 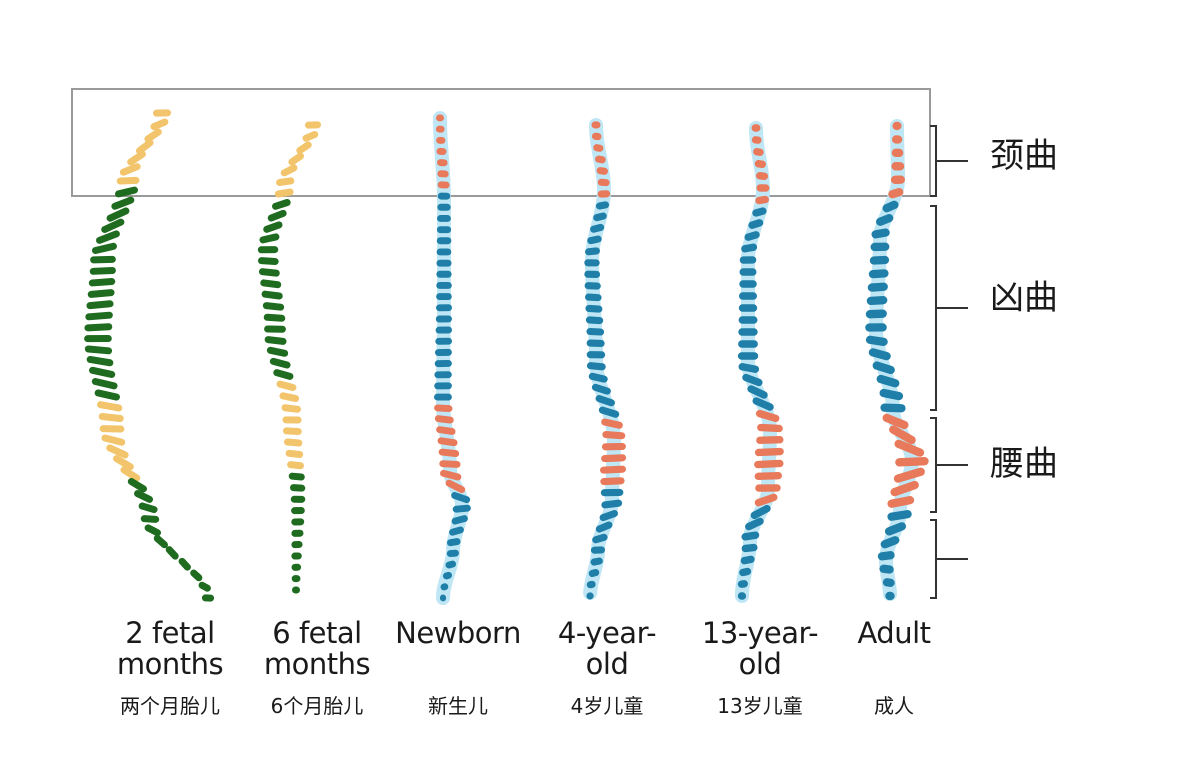 I want to click on stage-label-zh: 新生儿, so click(x=458, y=706).